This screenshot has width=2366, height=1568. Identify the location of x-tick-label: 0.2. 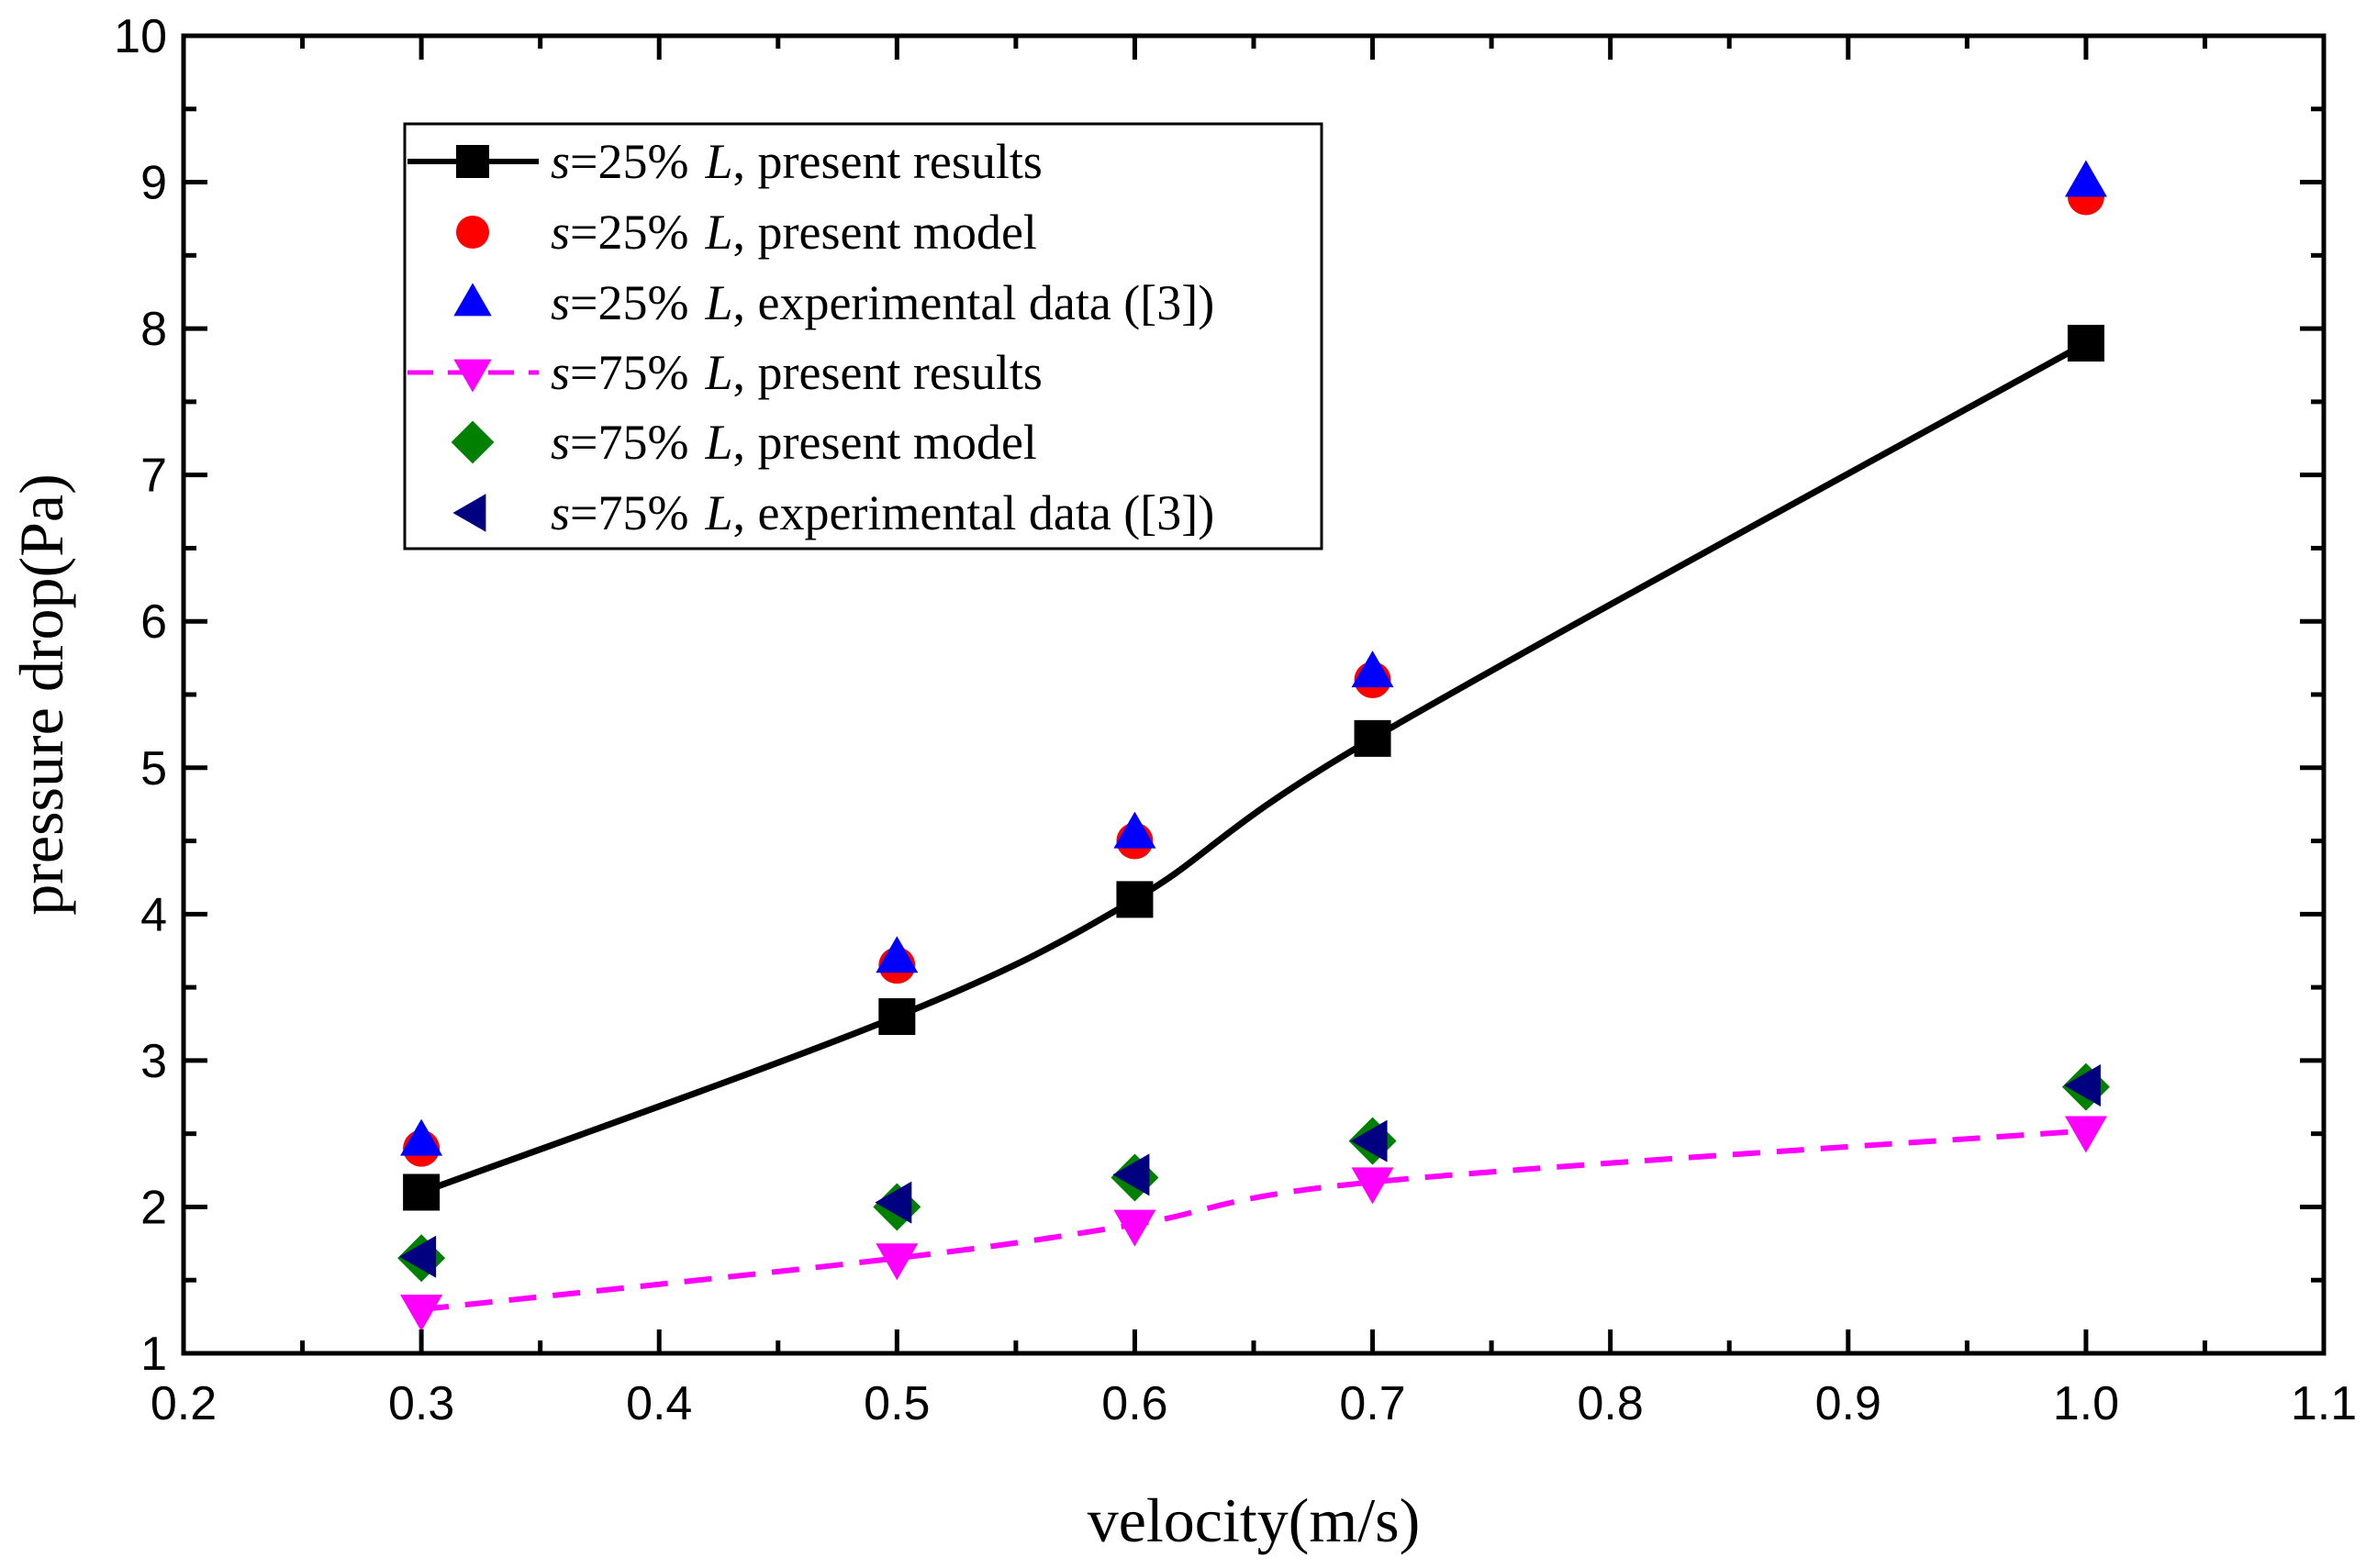
(184, 1403).